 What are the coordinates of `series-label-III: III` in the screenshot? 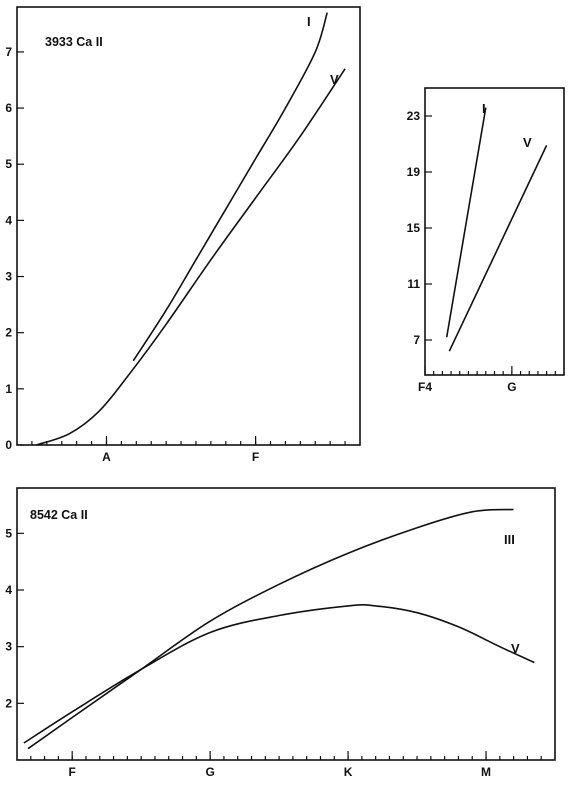 It's located at (509, 539).